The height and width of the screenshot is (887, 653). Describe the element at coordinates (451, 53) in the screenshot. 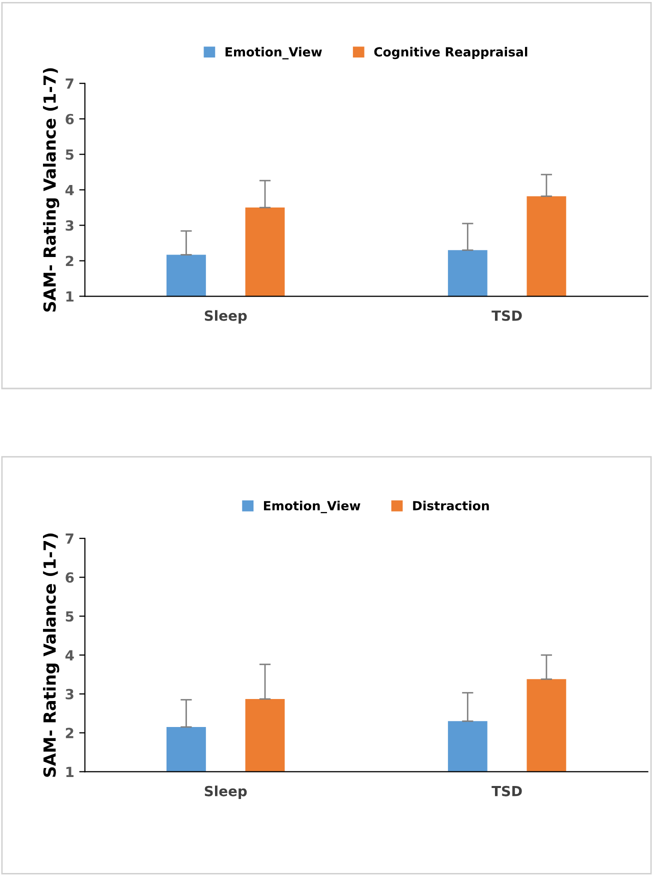

I see `legend-label: Cognitive Reappraisal` at that location.